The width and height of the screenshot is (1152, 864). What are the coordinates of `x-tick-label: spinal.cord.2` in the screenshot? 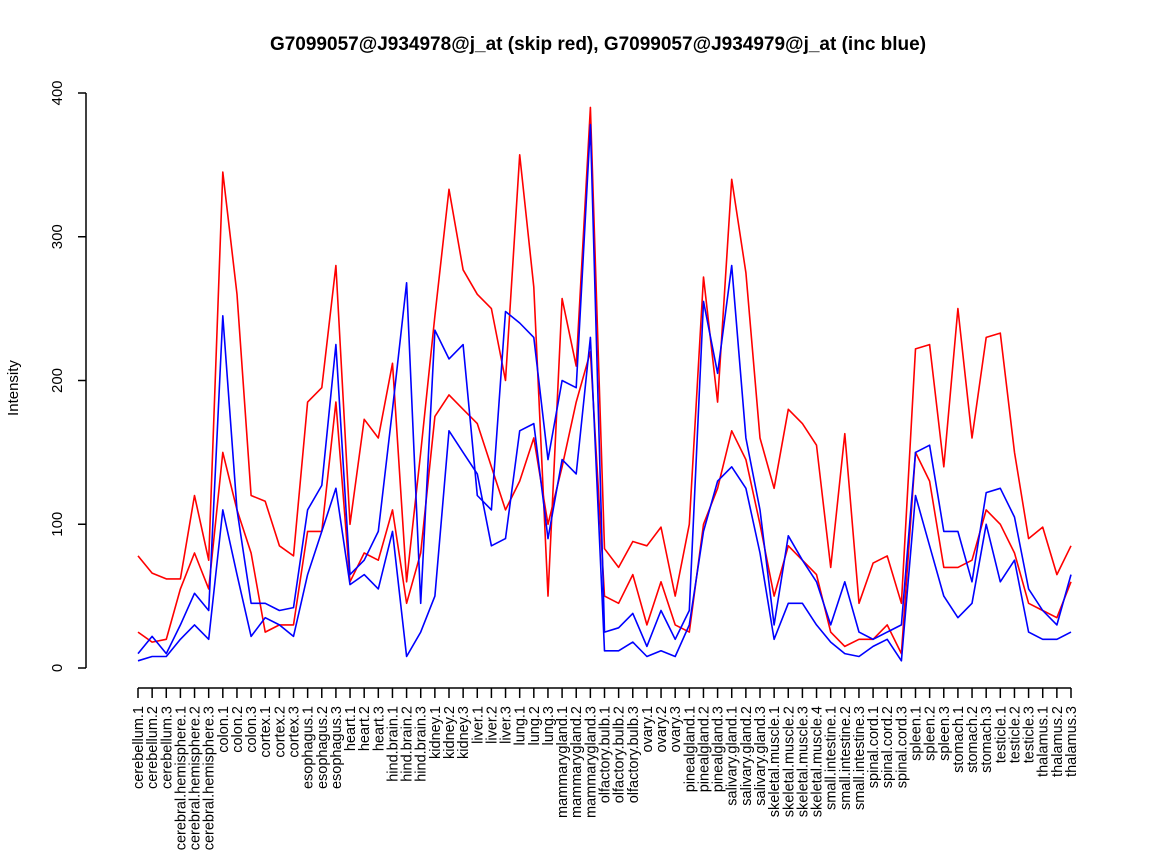 It's located at (888, 747).